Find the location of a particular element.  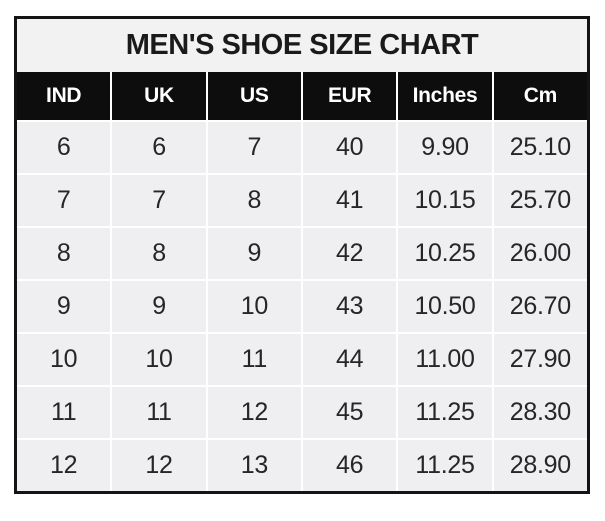

table-cell: 43 is located at coordinates (350, 306).